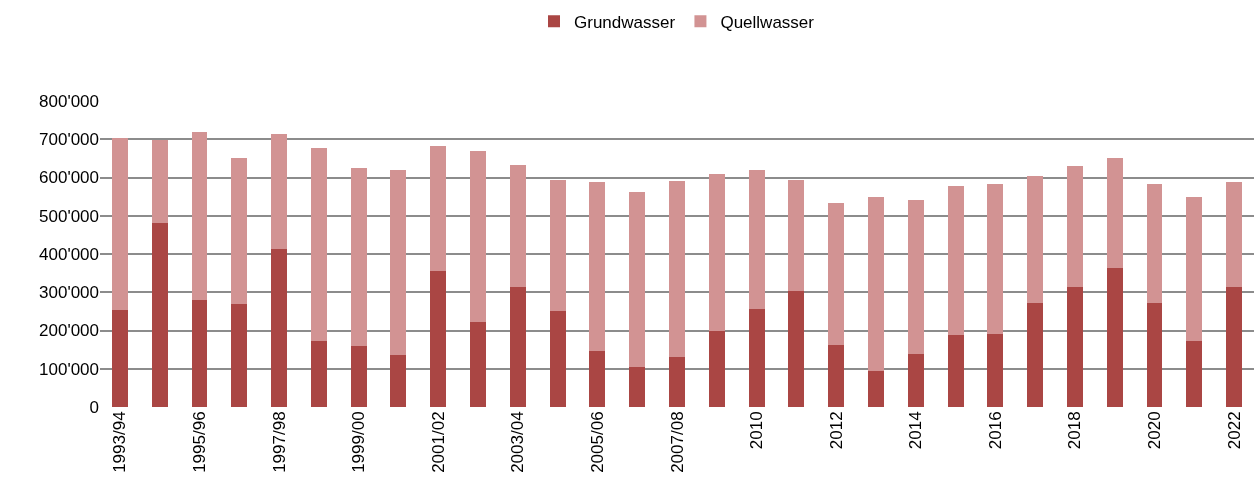  I want to click on x-tick-label: 2007/08, so click(677, 442).